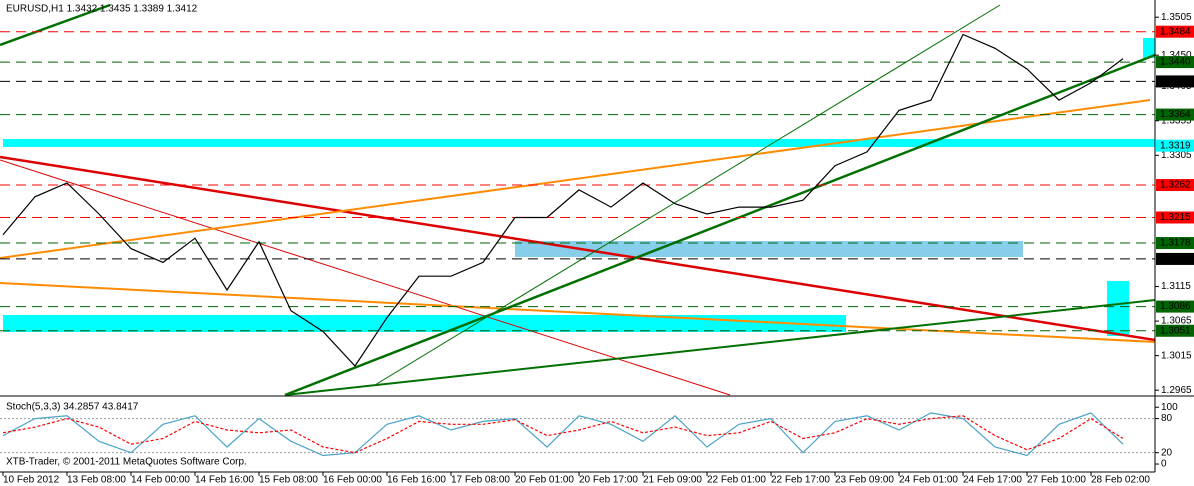 The height and width of the screenshot is (486, 1194). What do you see at coordinates (1164, 464) in the screenshot?
I see `y-tick-label: 0` at bounding box center [1164, 464].